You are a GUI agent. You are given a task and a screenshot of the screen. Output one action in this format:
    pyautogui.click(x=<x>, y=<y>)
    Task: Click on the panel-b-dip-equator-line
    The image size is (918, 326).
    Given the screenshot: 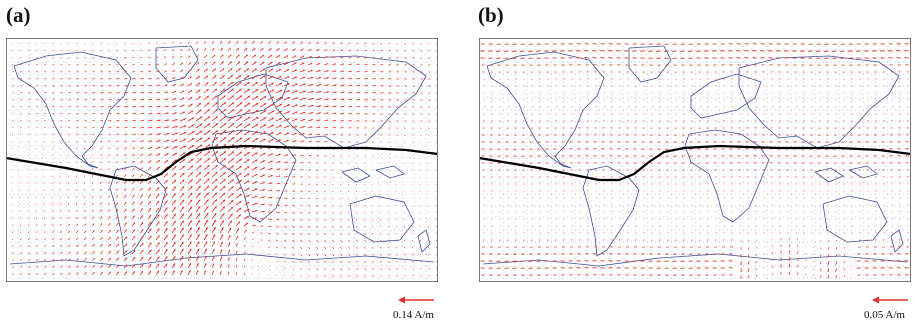 What is the action you would take?
    pyautogui.click(x=695, y=163)
    